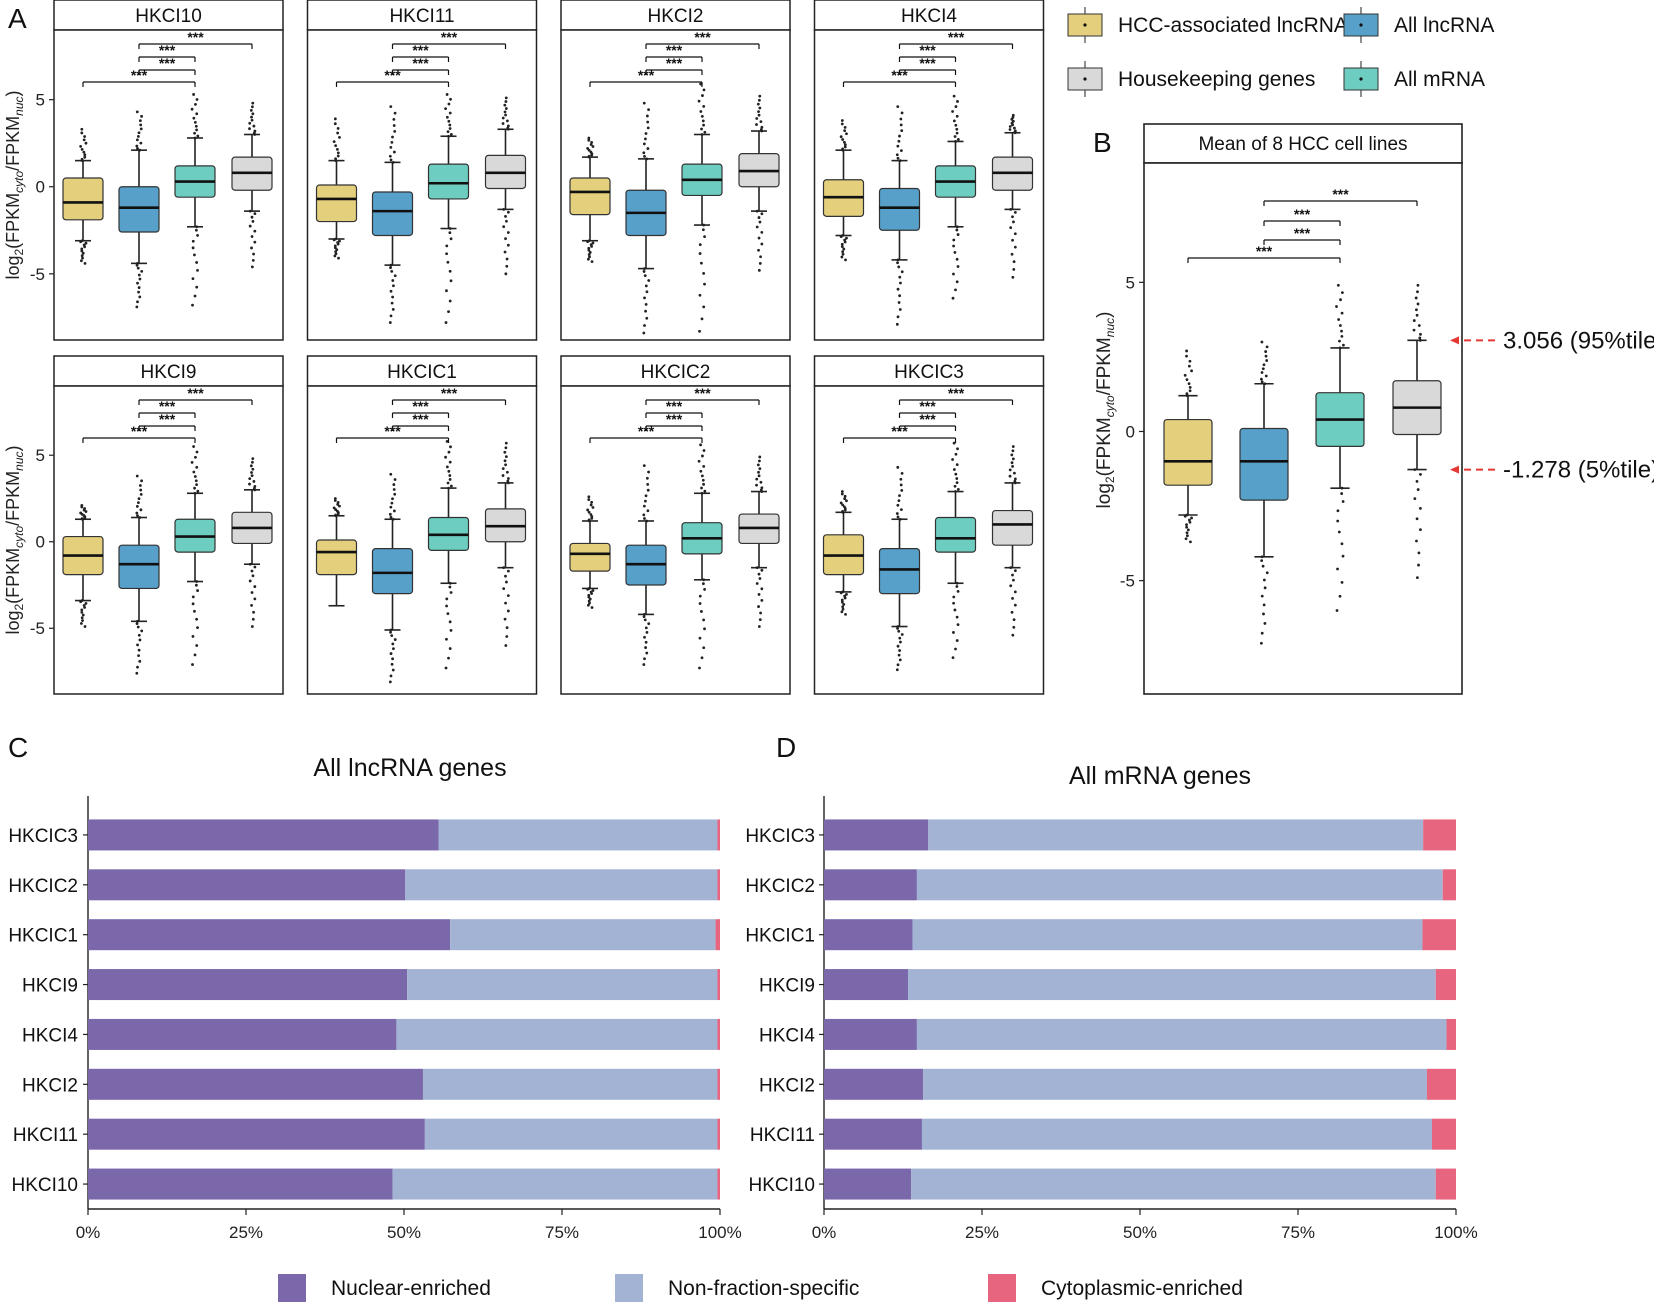  I want to click on category-label: HKCI4, so click(787, 1035).